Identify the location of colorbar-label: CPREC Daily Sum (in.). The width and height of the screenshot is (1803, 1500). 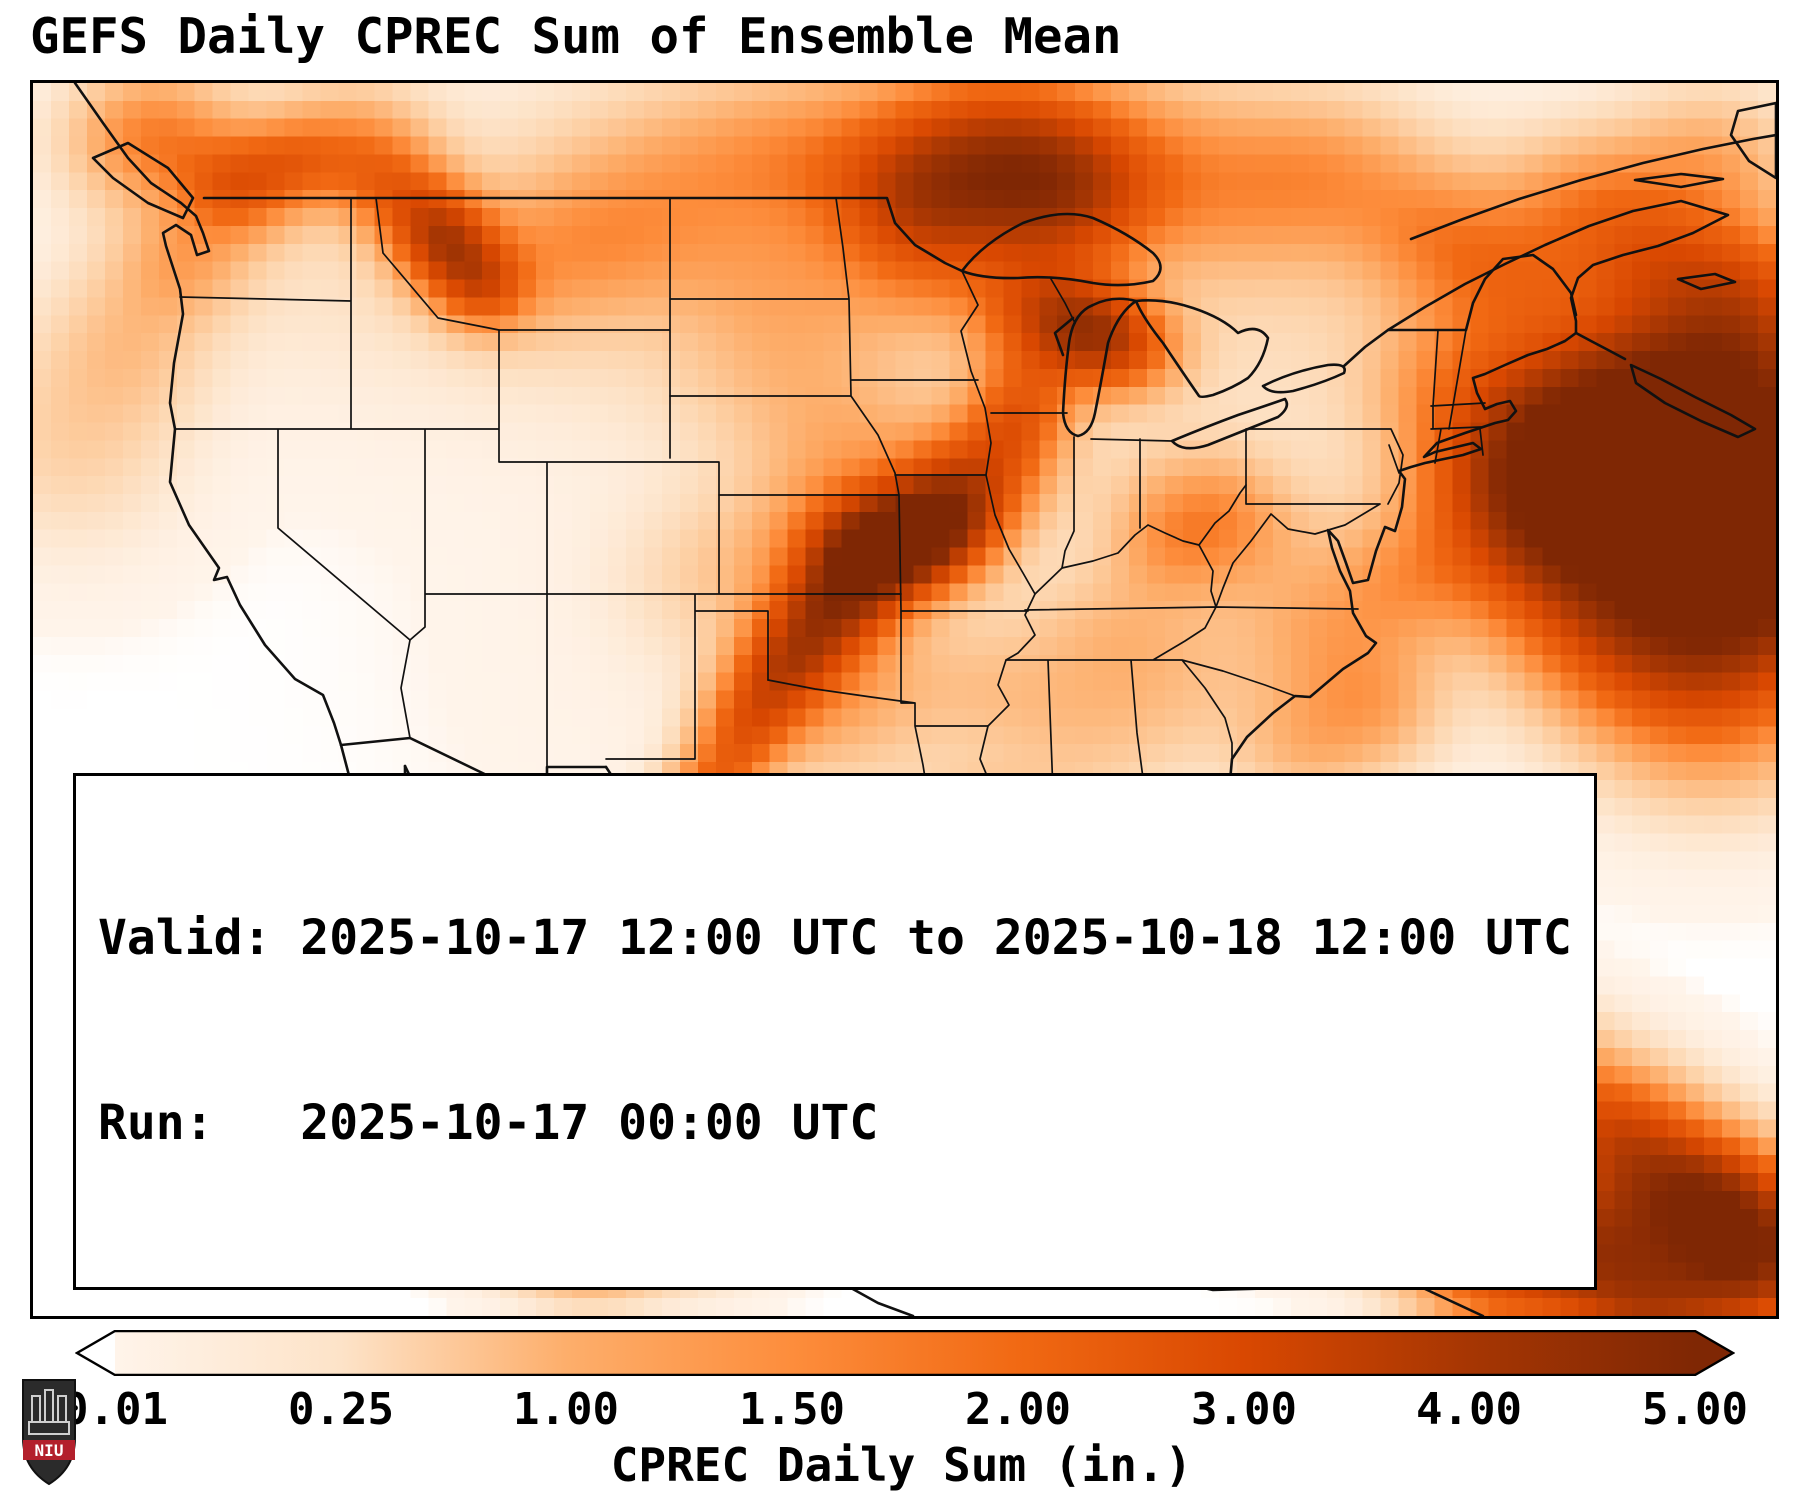
(901, 1465).